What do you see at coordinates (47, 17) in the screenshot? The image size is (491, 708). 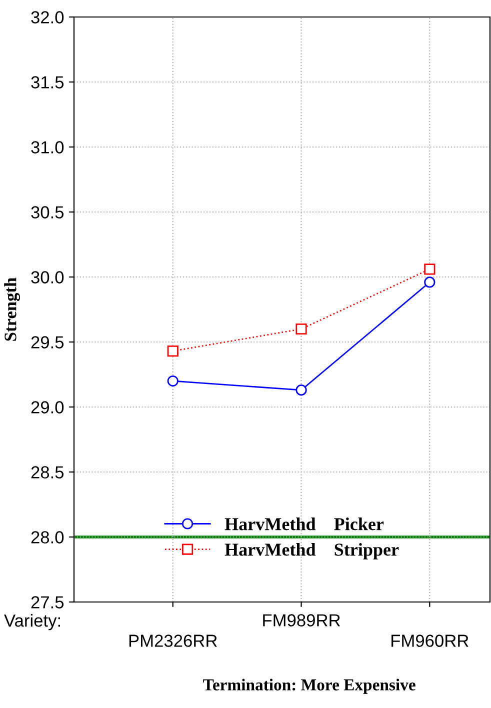 I see `y-tick-label: 32.0` at bounding box center [47, 17].